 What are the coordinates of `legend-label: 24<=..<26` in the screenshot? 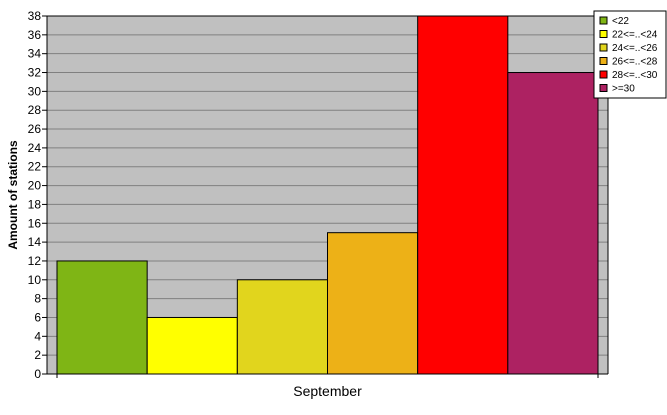 It's located at (635, 48).